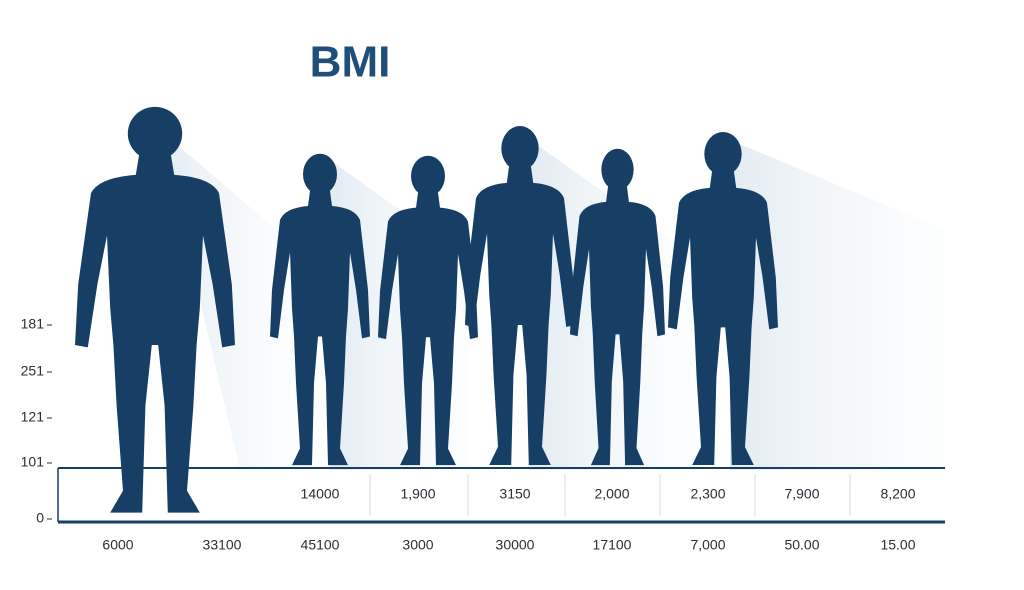  I want to click on row-value: 7,900, so click(801, 494).